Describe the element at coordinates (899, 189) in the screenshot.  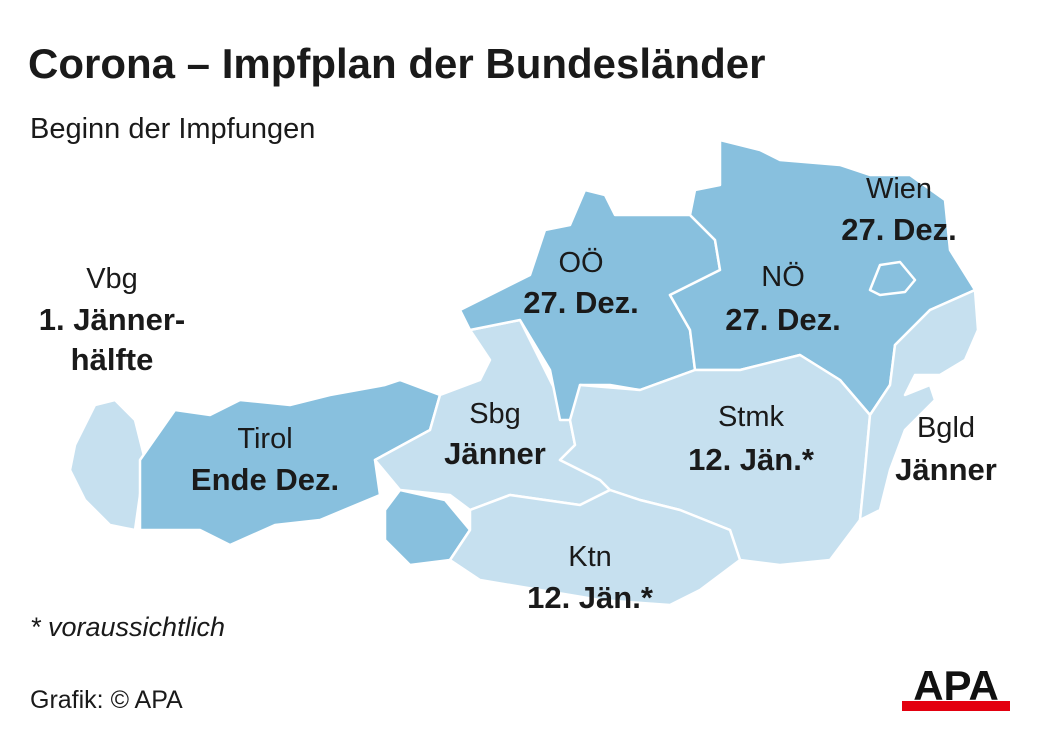
I see `region-name: Wien` at that location.